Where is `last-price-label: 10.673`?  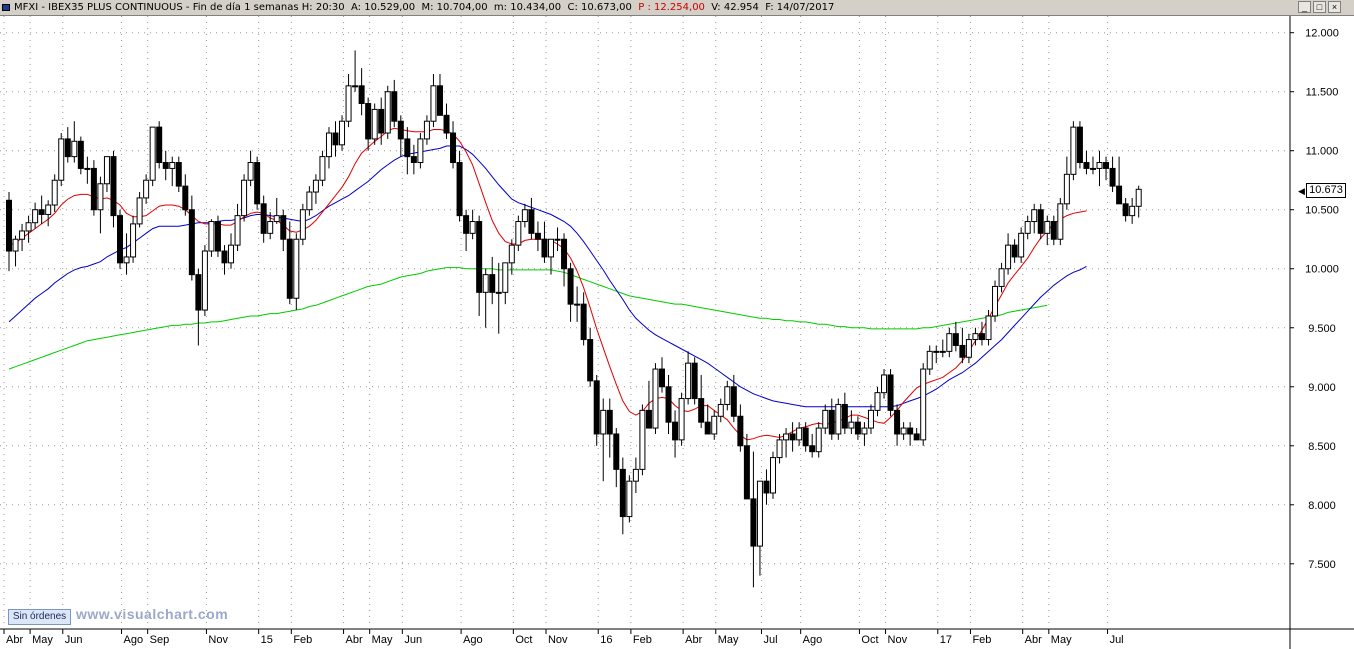
last-price-label: 10.673 is located at coordinates (1326, 190).